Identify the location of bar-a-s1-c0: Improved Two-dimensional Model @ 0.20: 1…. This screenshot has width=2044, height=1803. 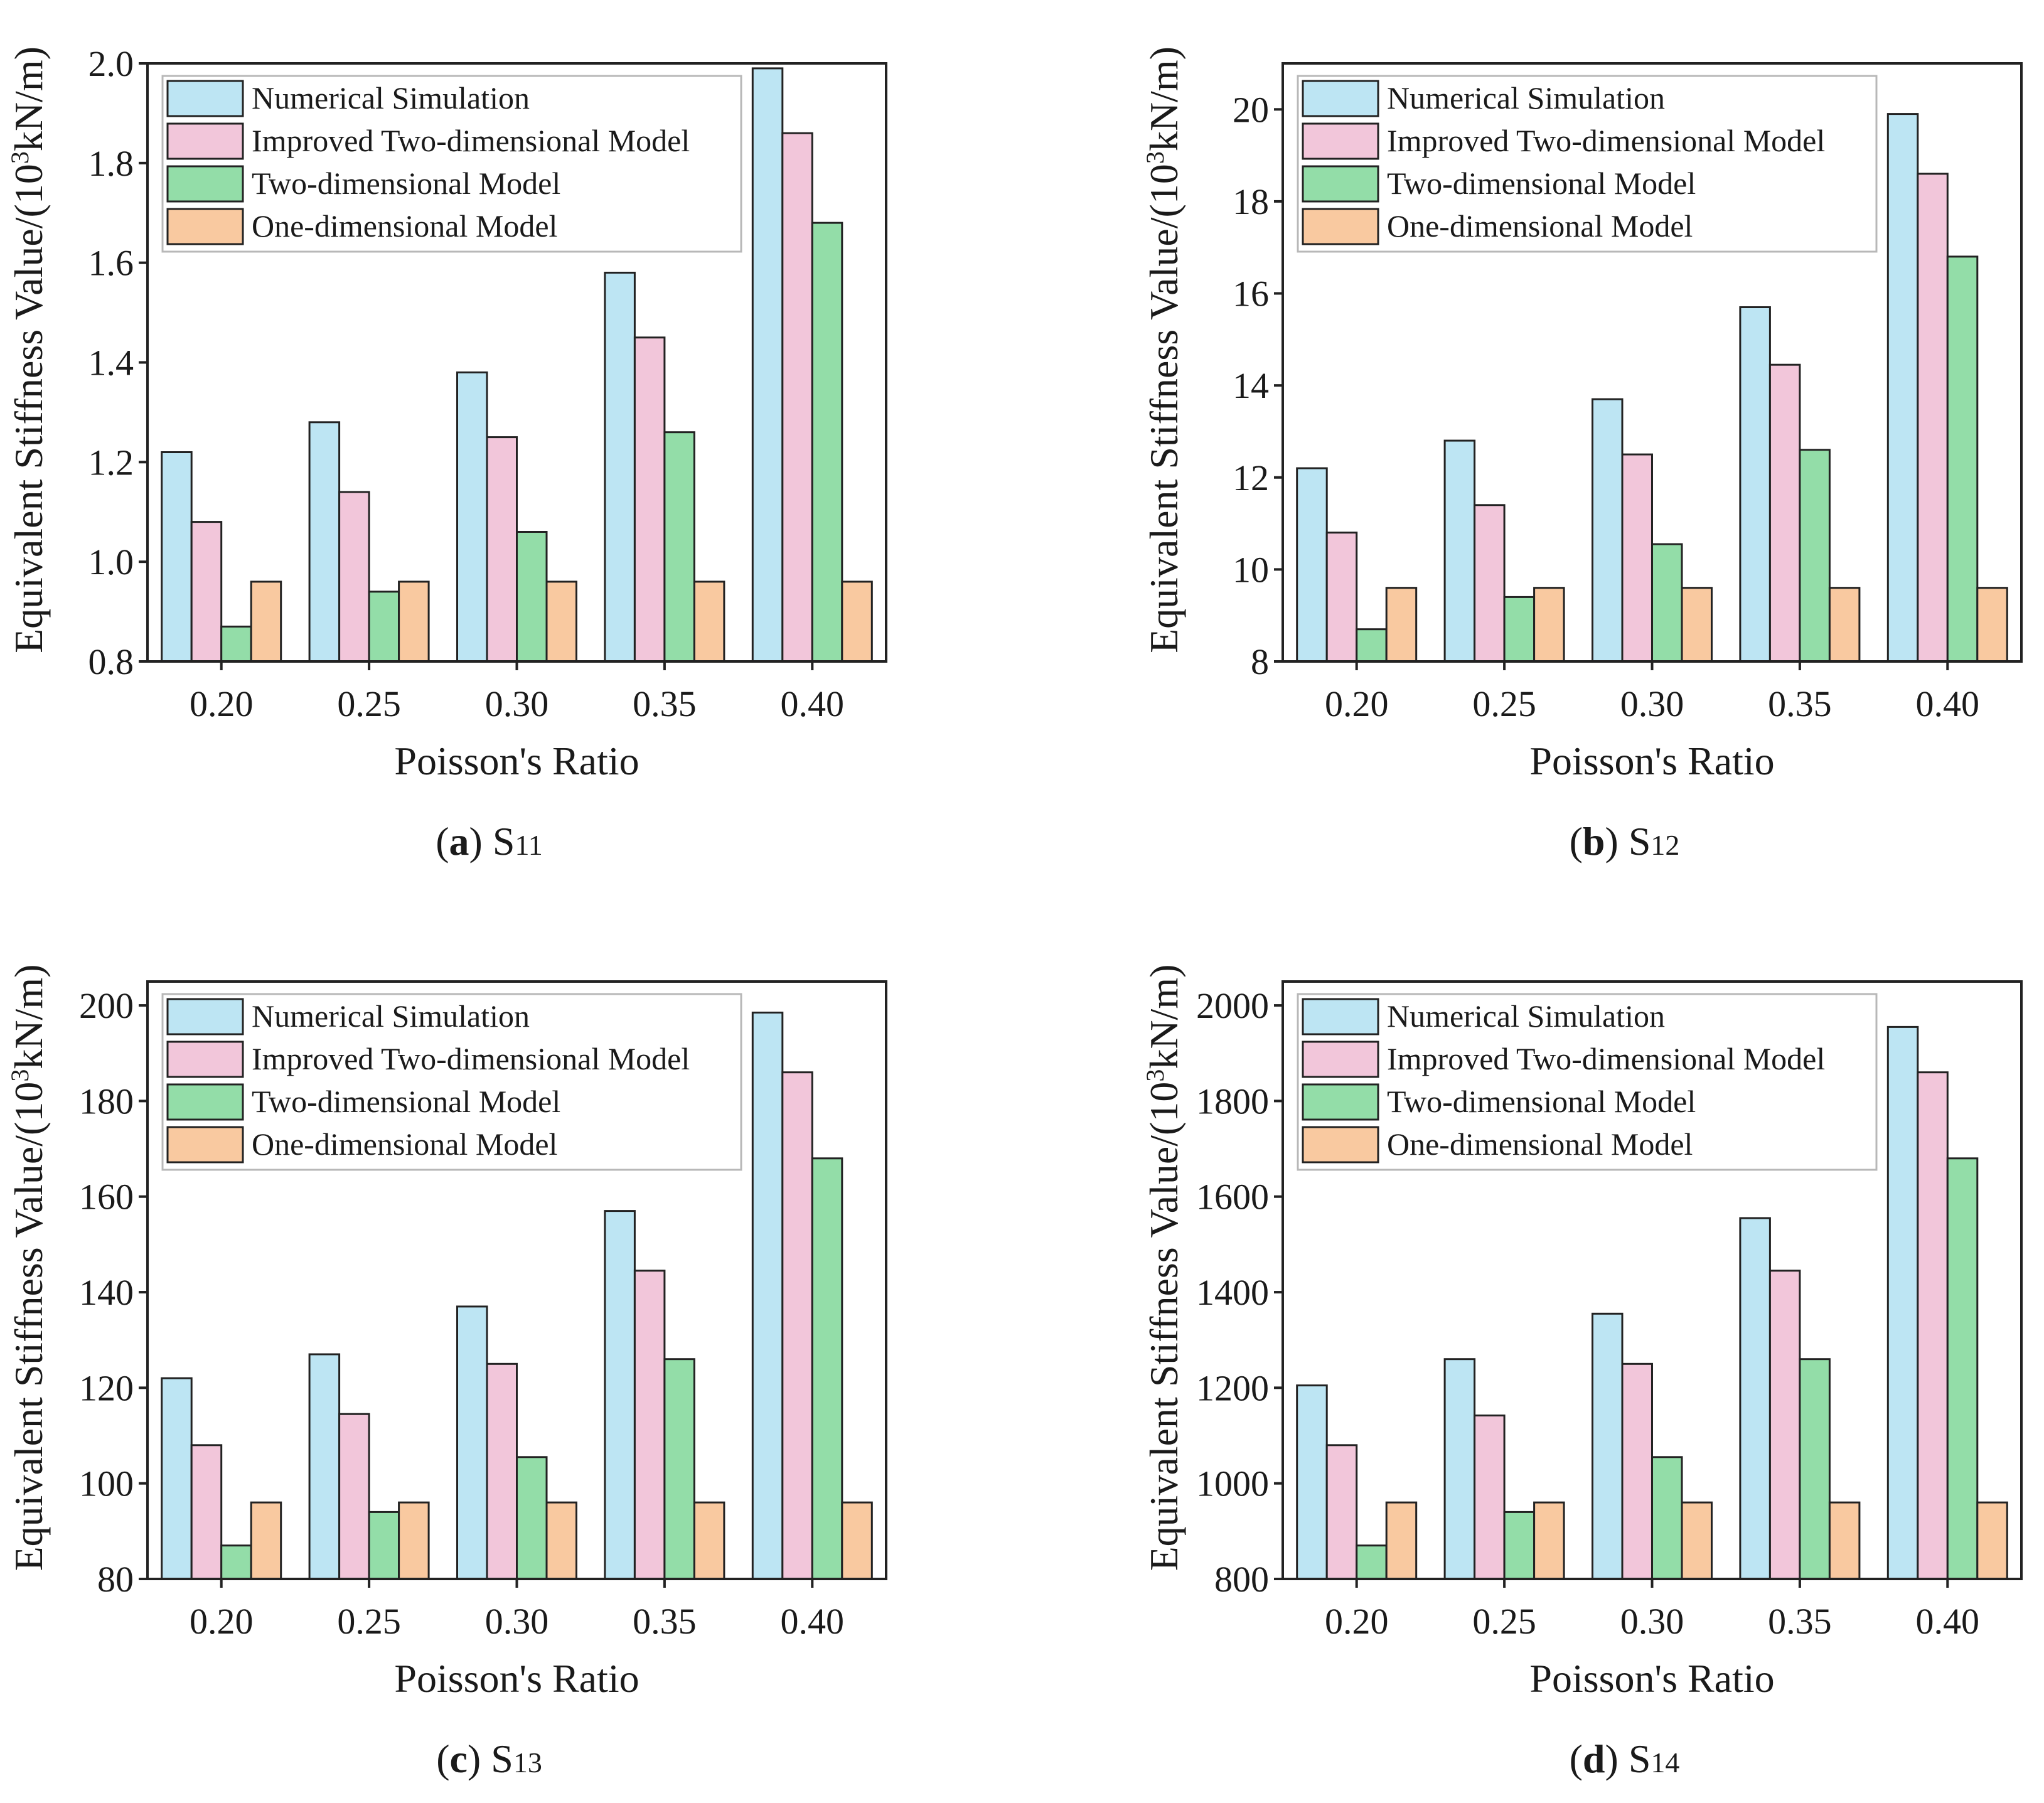
(207, 592).